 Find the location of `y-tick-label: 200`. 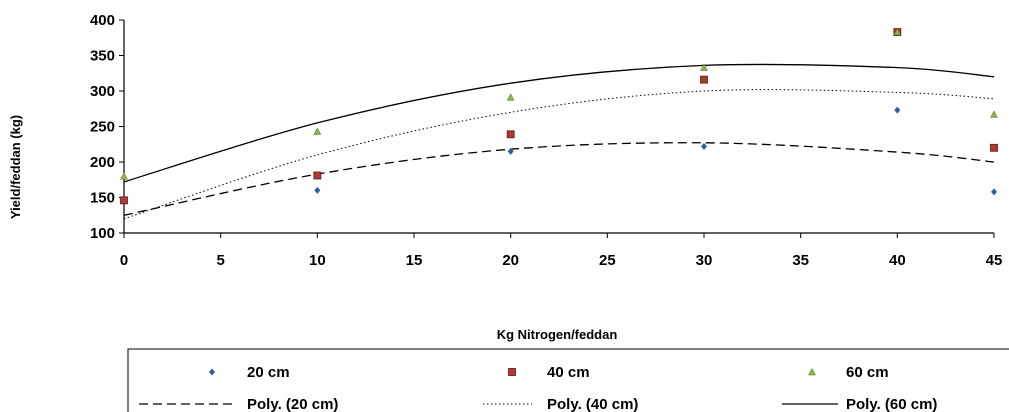

y-tick-label: 200 is located at coordinates (102, 162).